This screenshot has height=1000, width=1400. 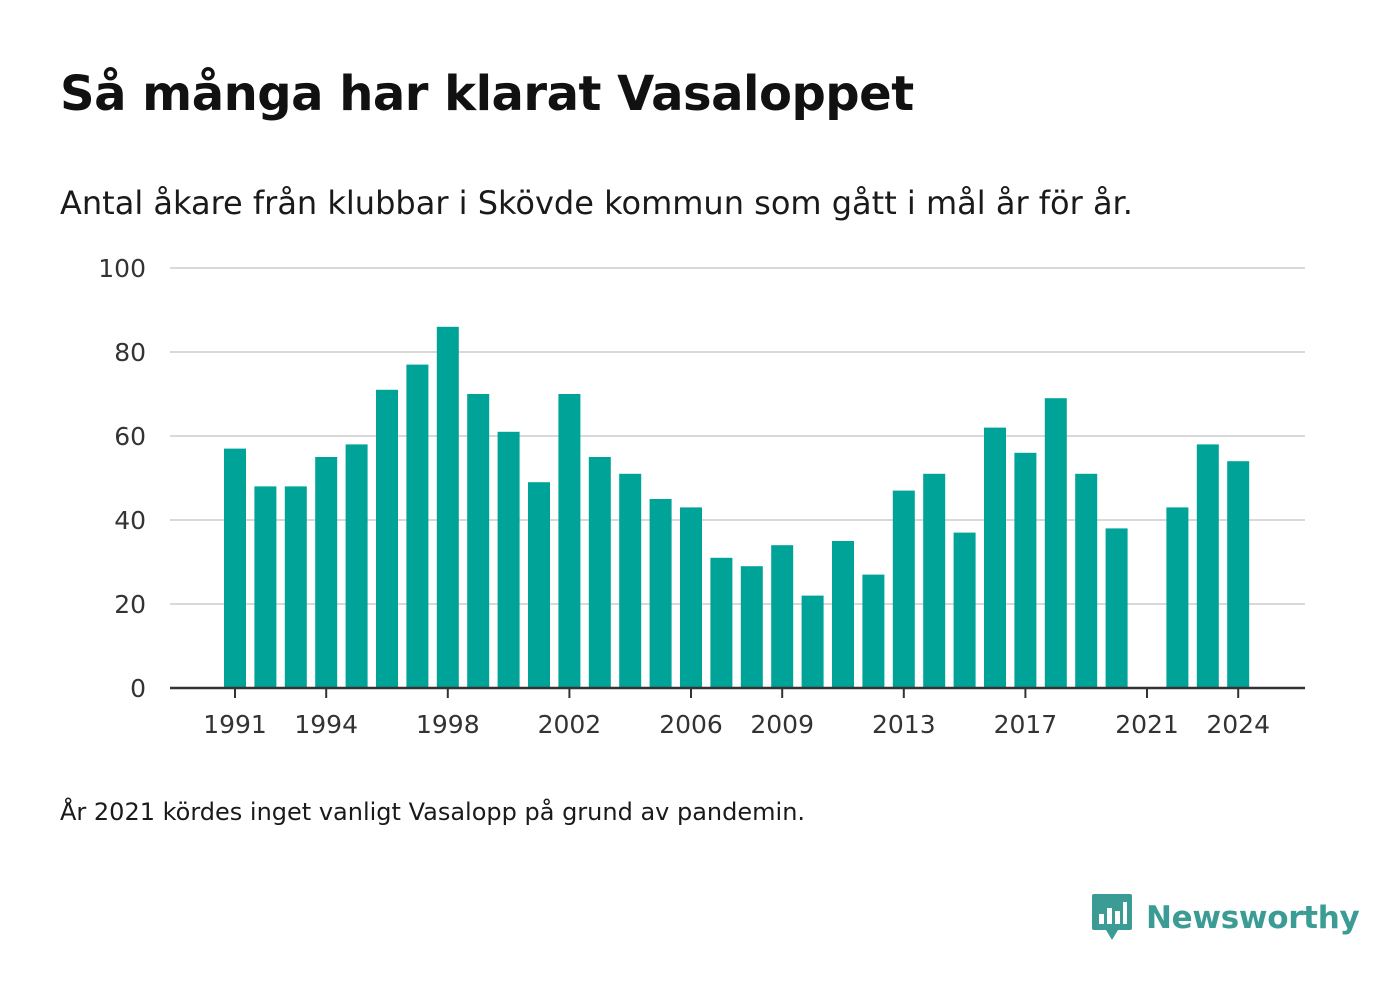 What do you see at coordinates (691, 724) in the screenshot?
I see `x-tick-label: 2006` at bounding box center [691, 724].